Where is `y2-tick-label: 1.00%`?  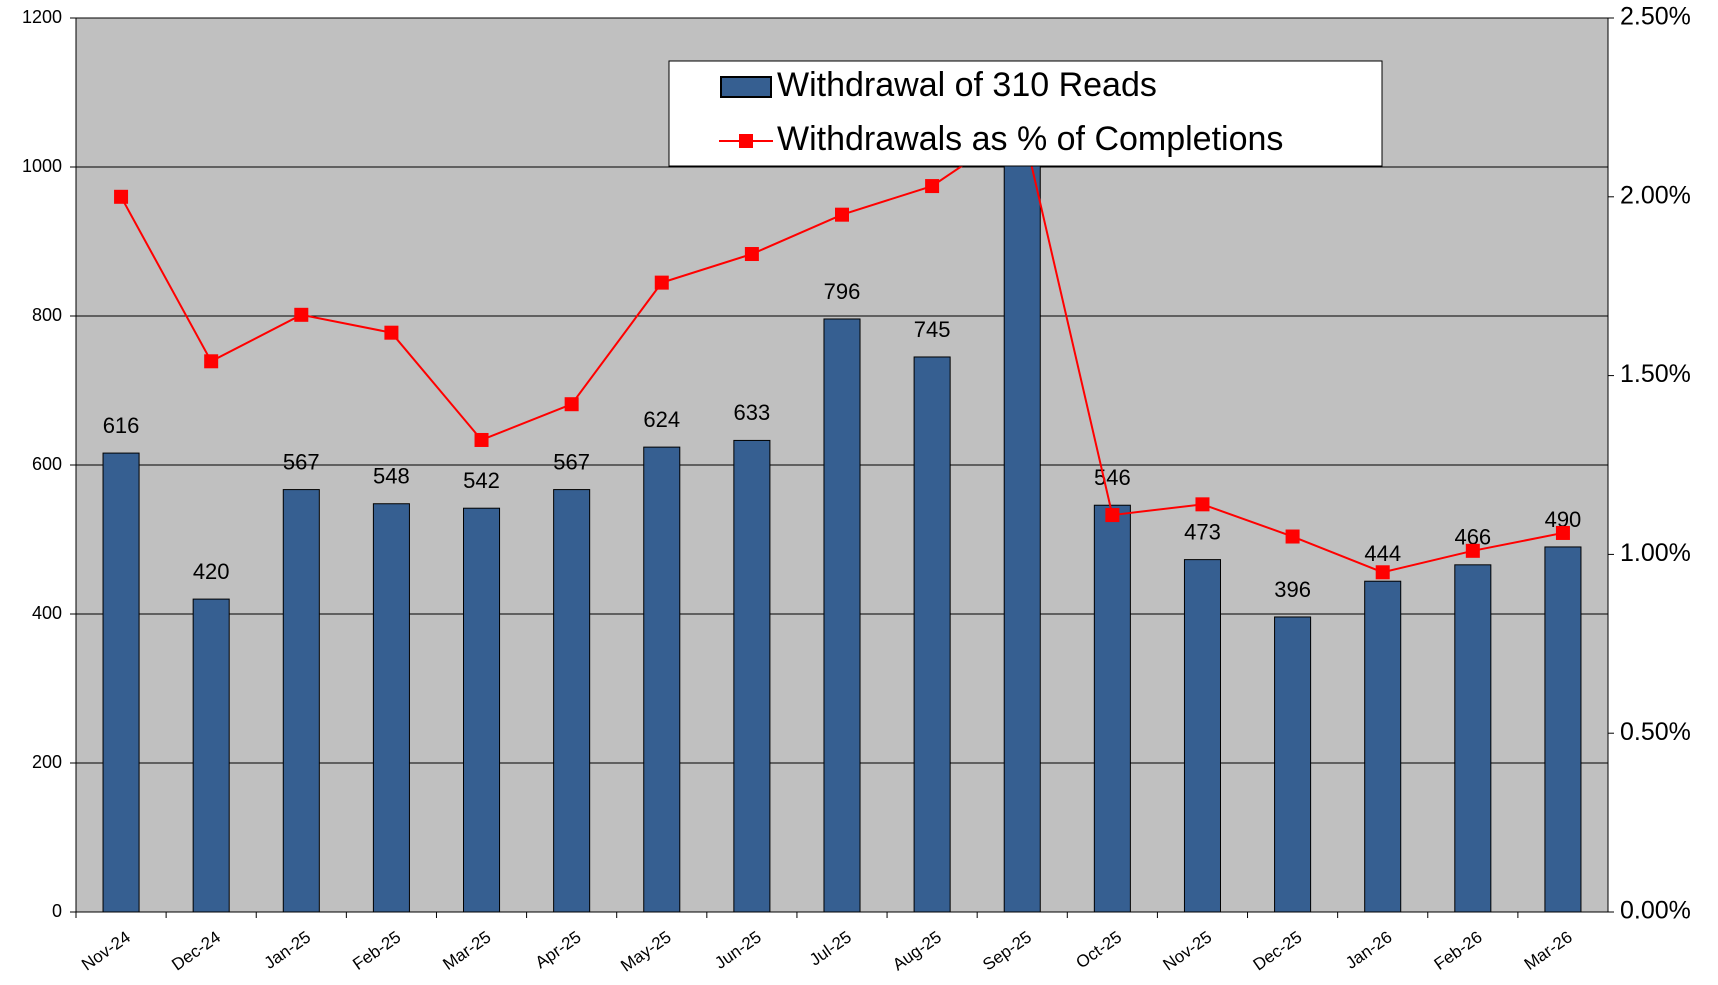
y2-tick-label: 1.00% is located at coordinates (1655, 553).